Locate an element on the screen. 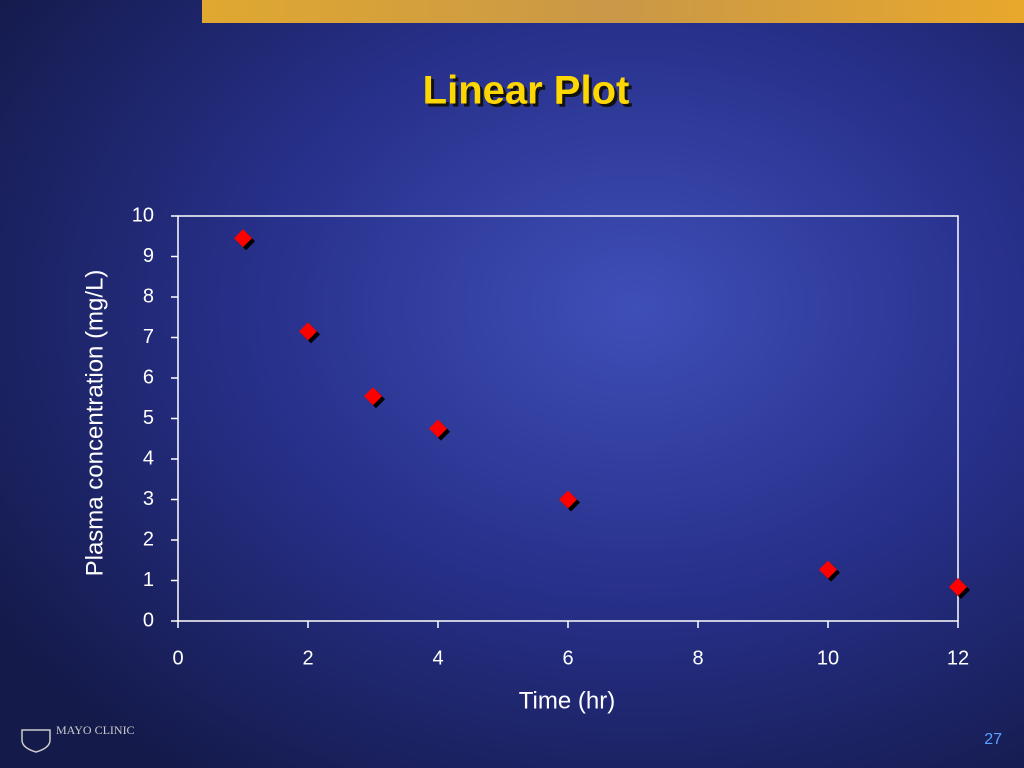 The width and height of the screenshot is (1024, 768). page-number: 27 is located at coordinates (993, 739).